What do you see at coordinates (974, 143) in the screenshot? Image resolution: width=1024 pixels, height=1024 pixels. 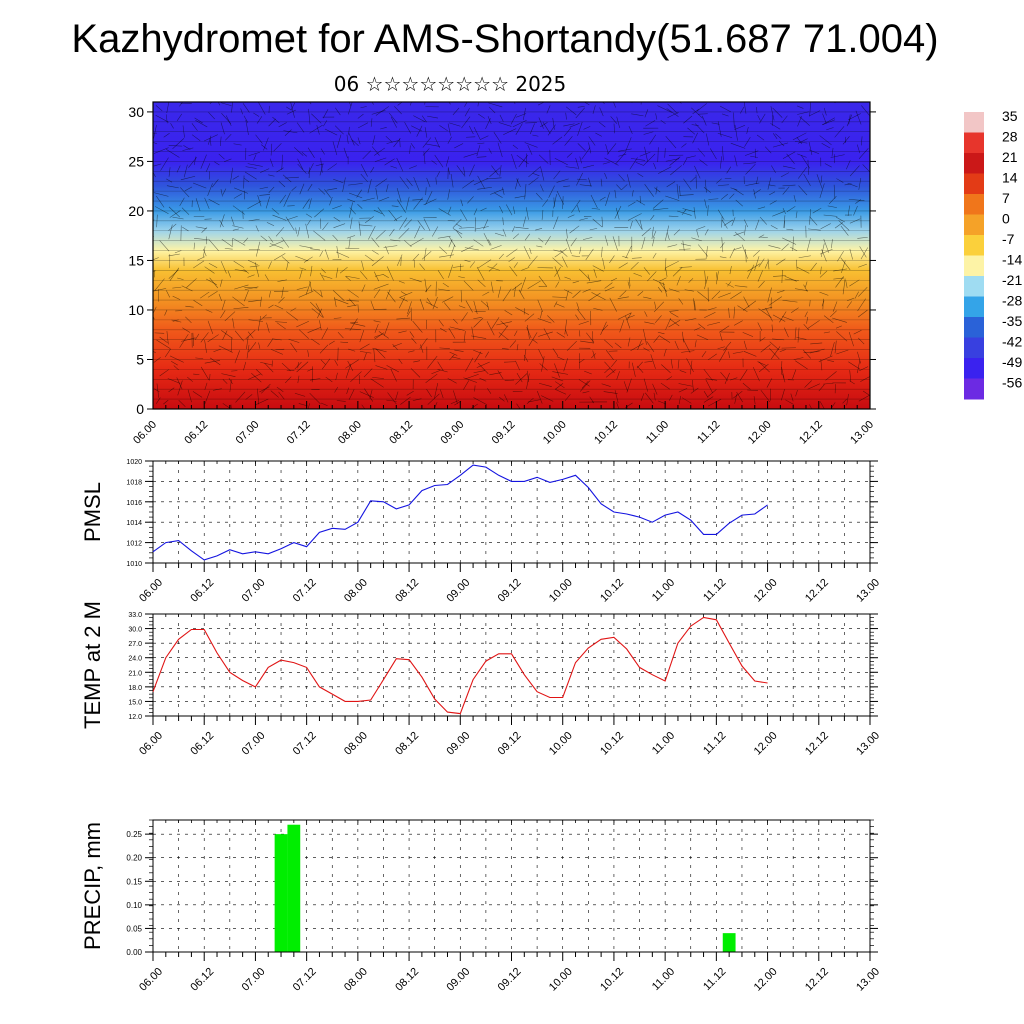 I see `colorbar-swatch` at bounding box center [974, 143].